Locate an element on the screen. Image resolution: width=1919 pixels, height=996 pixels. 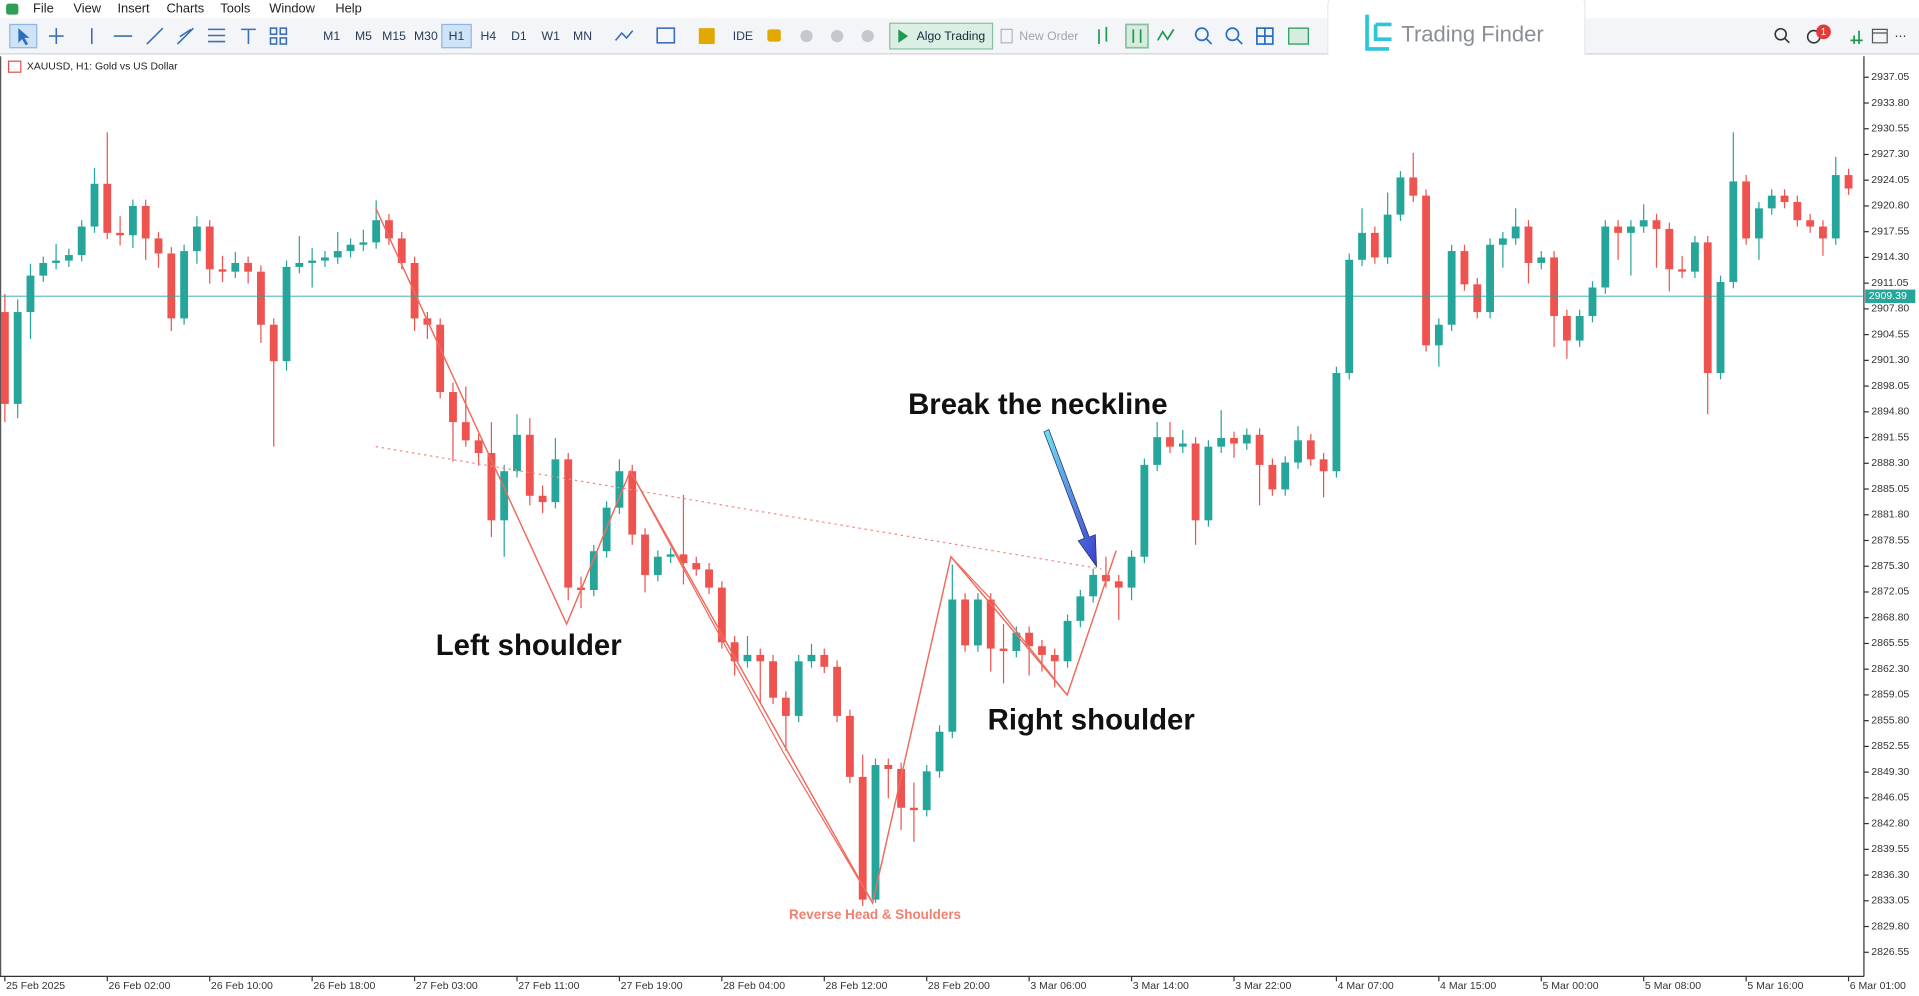
y-tick-label: 2920.80 is located at coordinates (1890, 206).